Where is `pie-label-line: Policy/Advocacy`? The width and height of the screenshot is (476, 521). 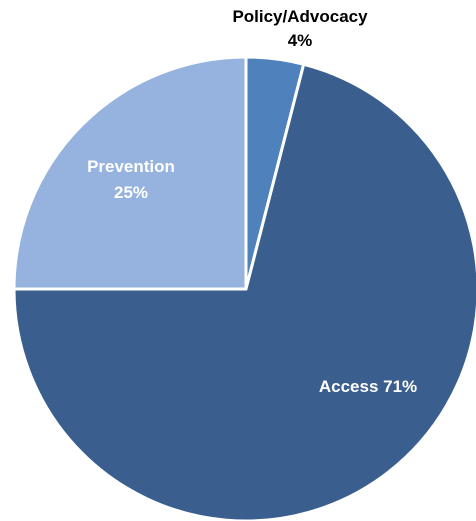 pie-label-line: Policy/Advocacy is located at coordinates (300, 16).